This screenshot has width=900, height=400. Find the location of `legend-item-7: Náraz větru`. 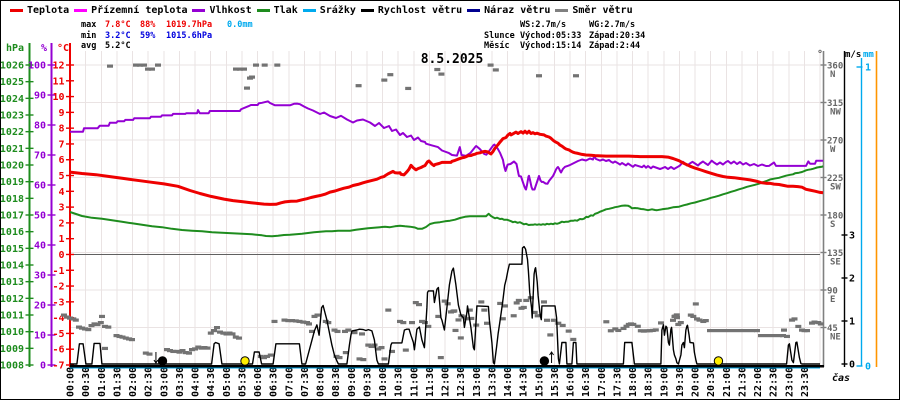

legend-item-7: Náraz větru is located at coordinates (508, 10).